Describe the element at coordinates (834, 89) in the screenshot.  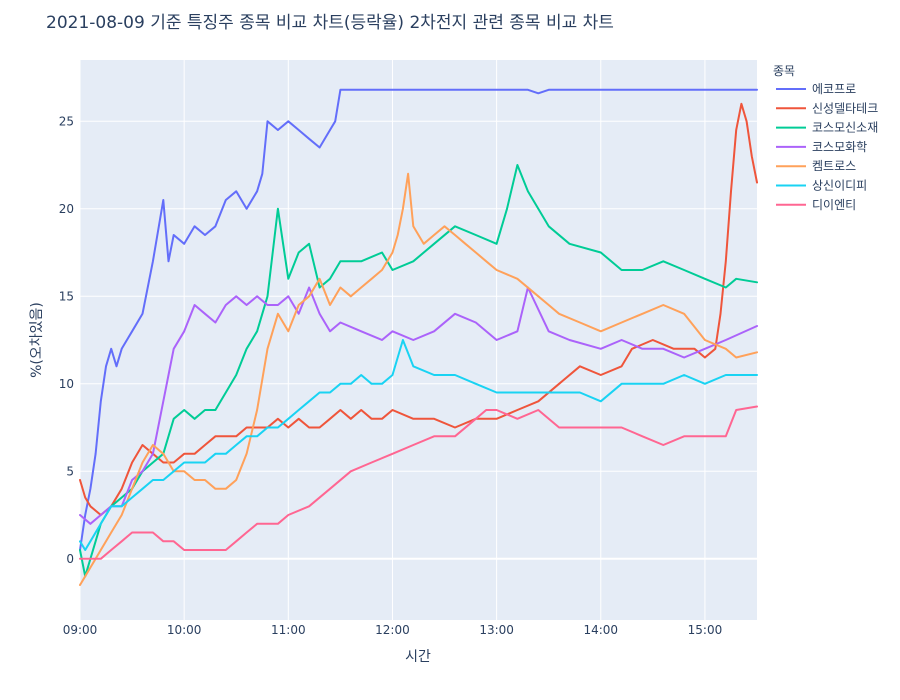
I see `legend-label: 에코프로` at that location.